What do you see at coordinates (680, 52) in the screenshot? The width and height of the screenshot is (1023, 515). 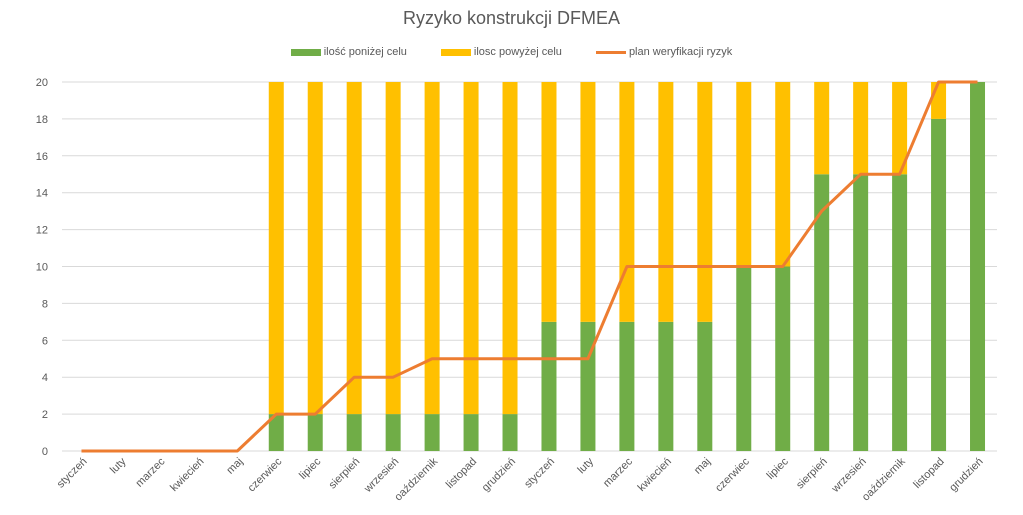 I see `legend-label: plan weryfikacji ryzyk` at bounding box center [680, 52].